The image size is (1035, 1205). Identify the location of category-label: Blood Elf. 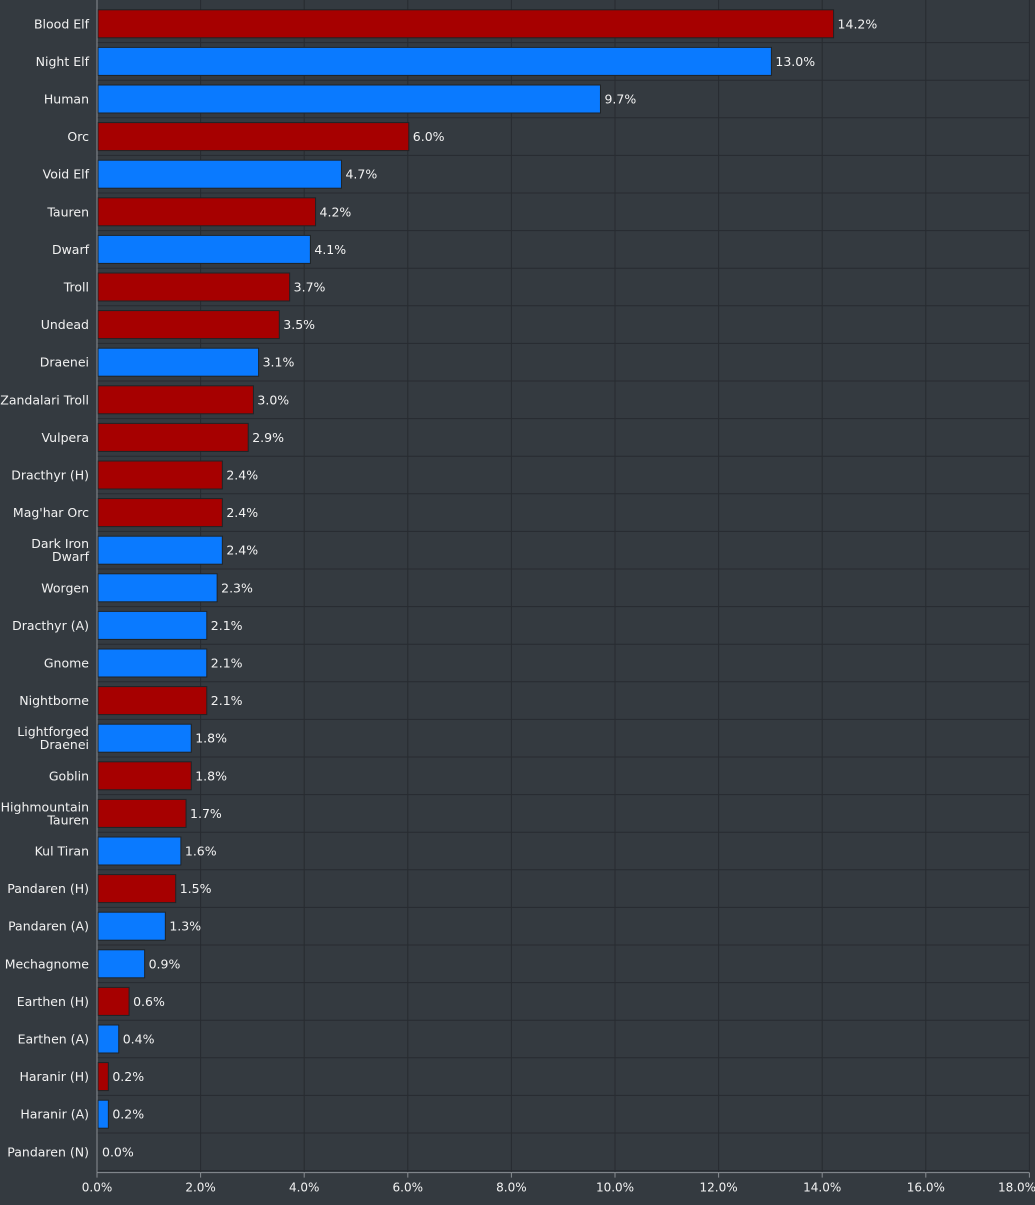
(62, 23).